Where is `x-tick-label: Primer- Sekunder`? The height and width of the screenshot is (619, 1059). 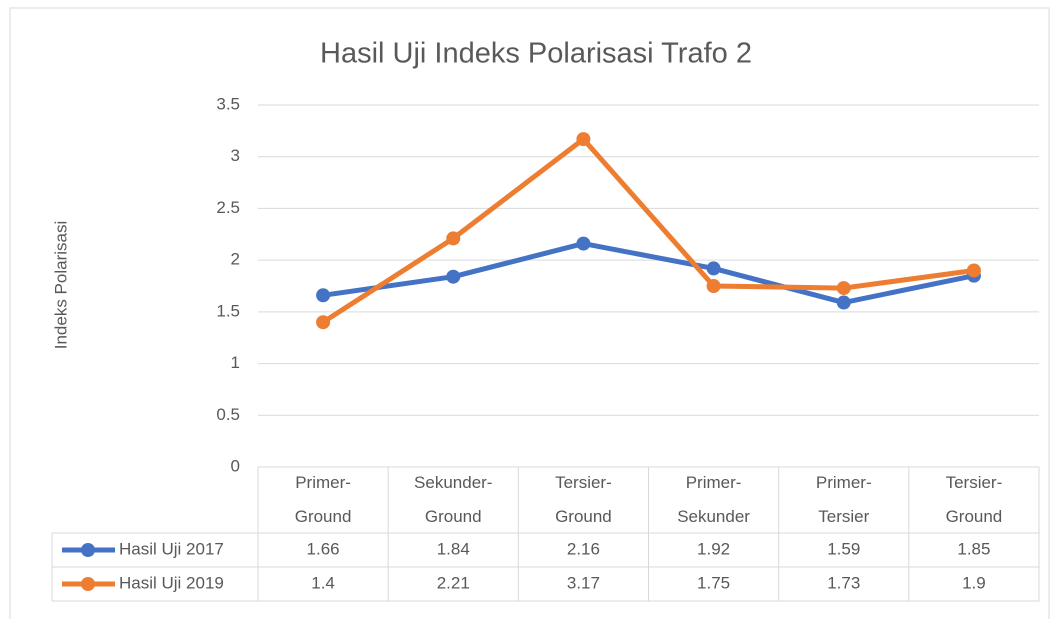
x-tick-label: Primer- Sekunder is located at coordinates (713, 499).